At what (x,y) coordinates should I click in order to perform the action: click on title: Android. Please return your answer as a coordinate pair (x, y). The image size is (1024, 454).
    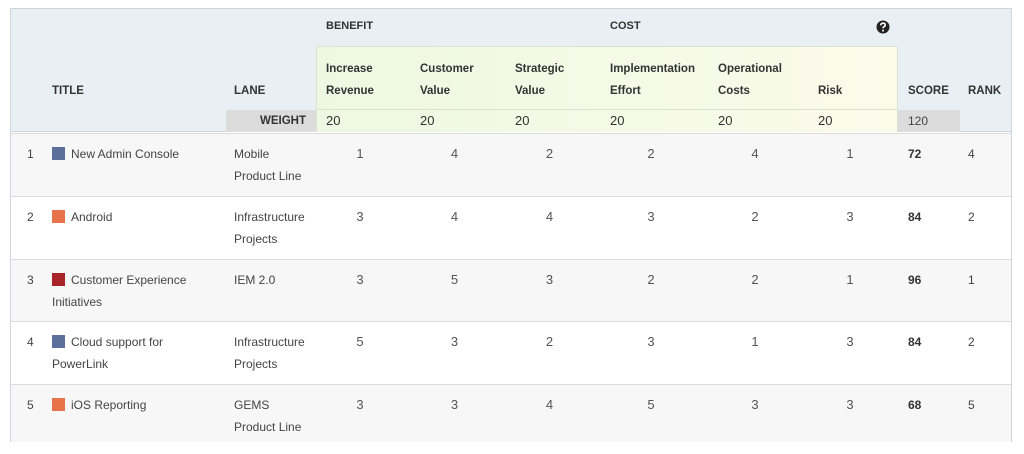
    Looking at the image, I should click on (92, 217).